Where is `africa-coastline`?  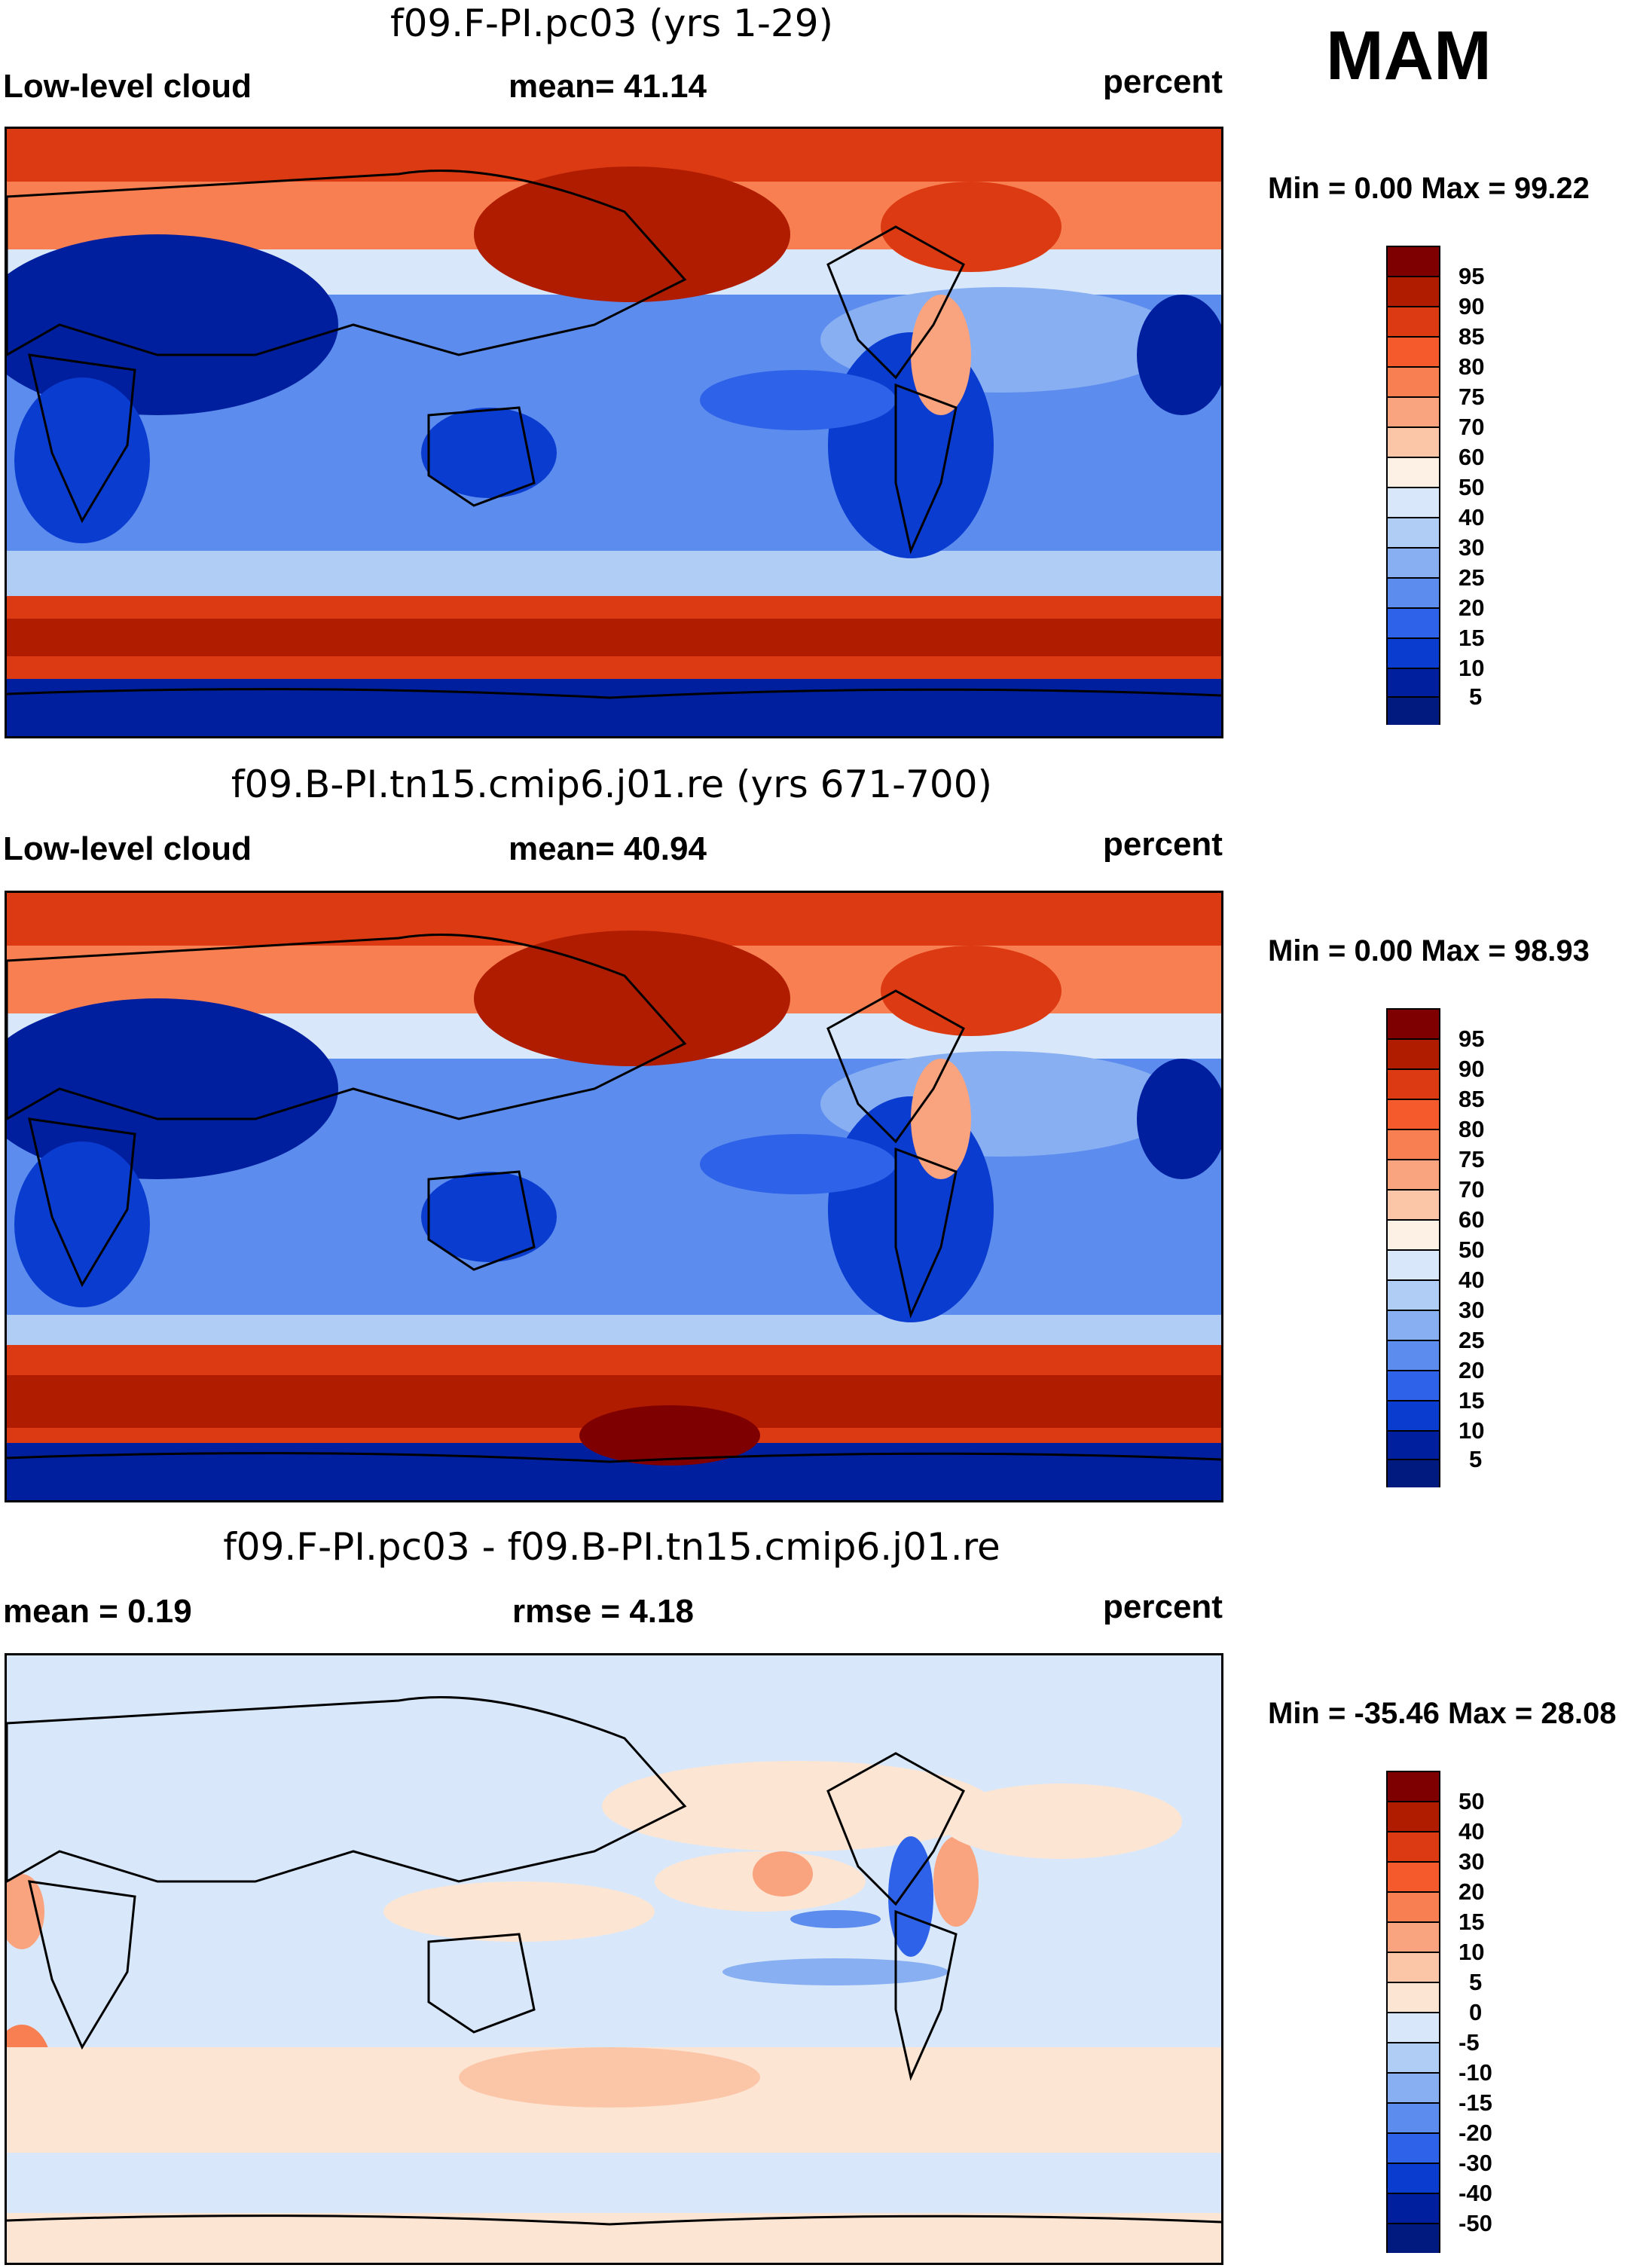 africa-coastline is located at coordinates (82, 1202).